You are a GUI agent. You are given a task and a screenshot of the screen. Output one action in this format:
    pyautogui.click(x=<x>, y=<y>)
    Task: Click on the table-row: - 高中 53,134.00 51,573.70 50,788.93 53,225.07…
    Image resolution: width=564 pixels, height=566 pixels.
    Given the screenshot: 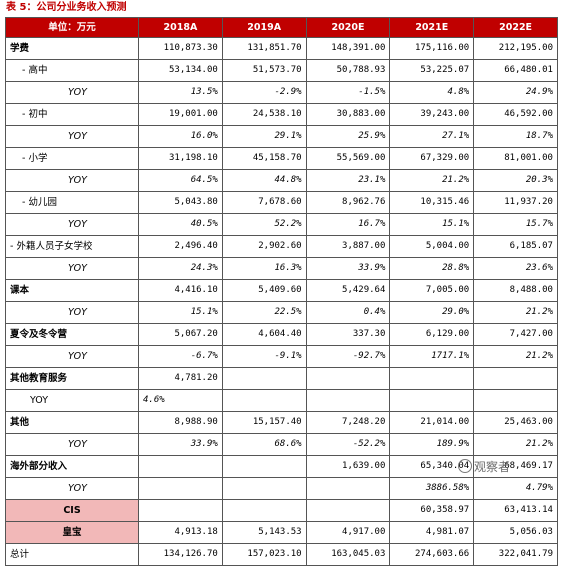 What is the action you would take?
    pyautogui.click(x=281, y=70)
    